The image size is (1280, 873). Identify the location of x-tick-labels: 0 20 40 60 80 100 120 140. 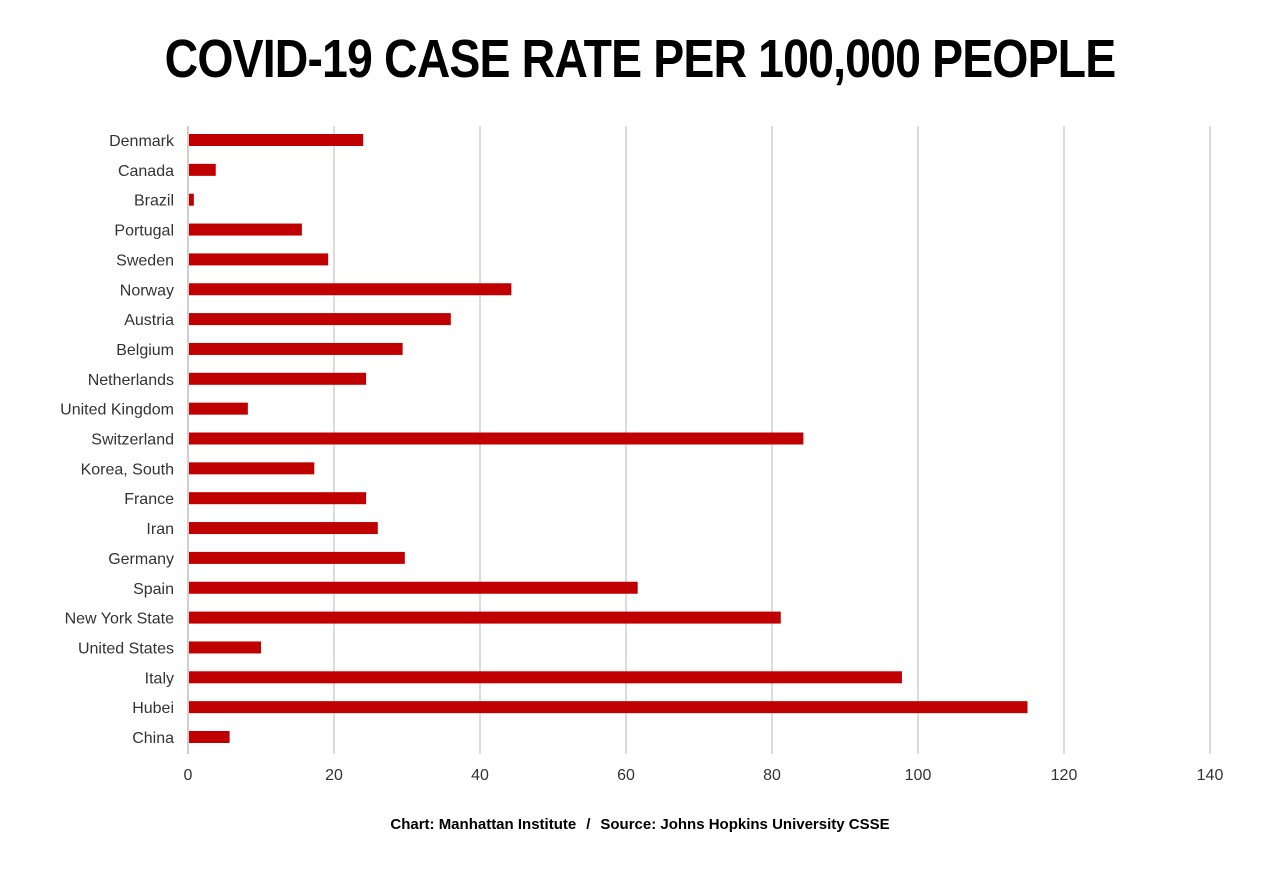
(704, 775).